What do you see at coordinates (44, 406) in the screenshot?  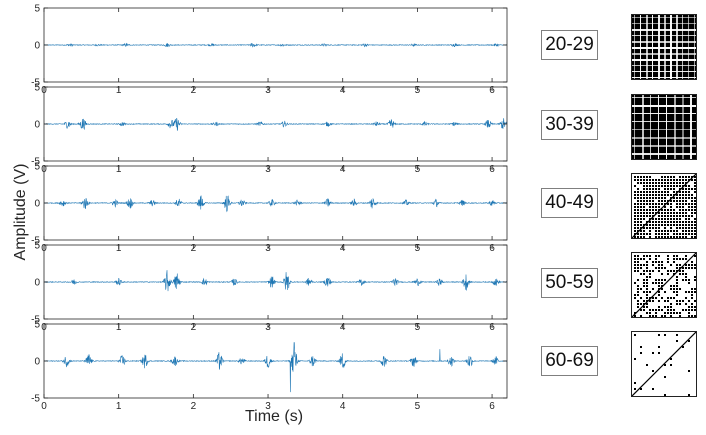 I see `x-tick-label: 0` at bounding box center [44, 406].